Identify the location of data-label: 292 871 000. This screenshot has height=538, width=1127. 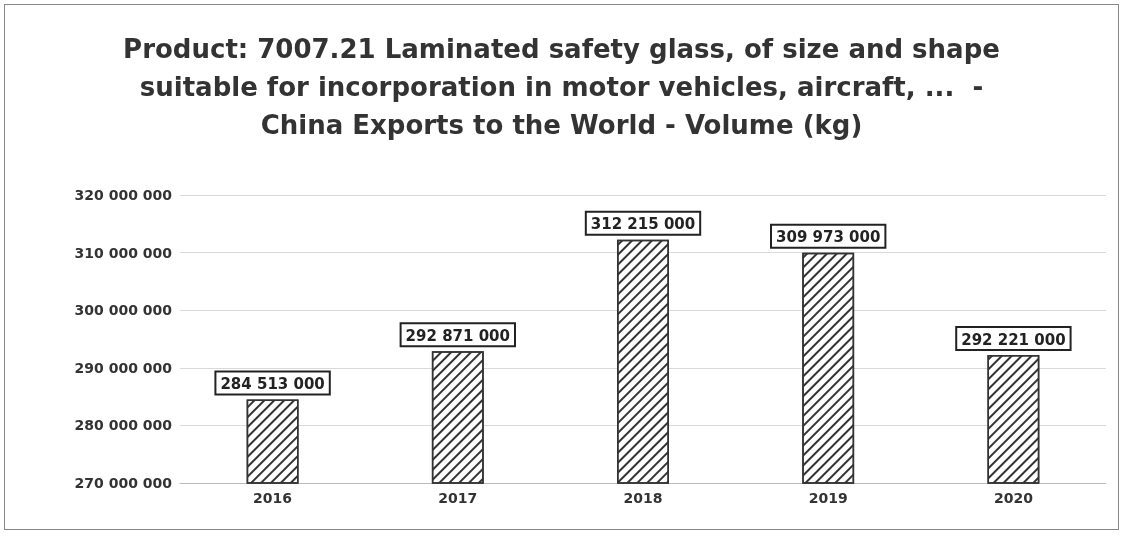
(457, 335).